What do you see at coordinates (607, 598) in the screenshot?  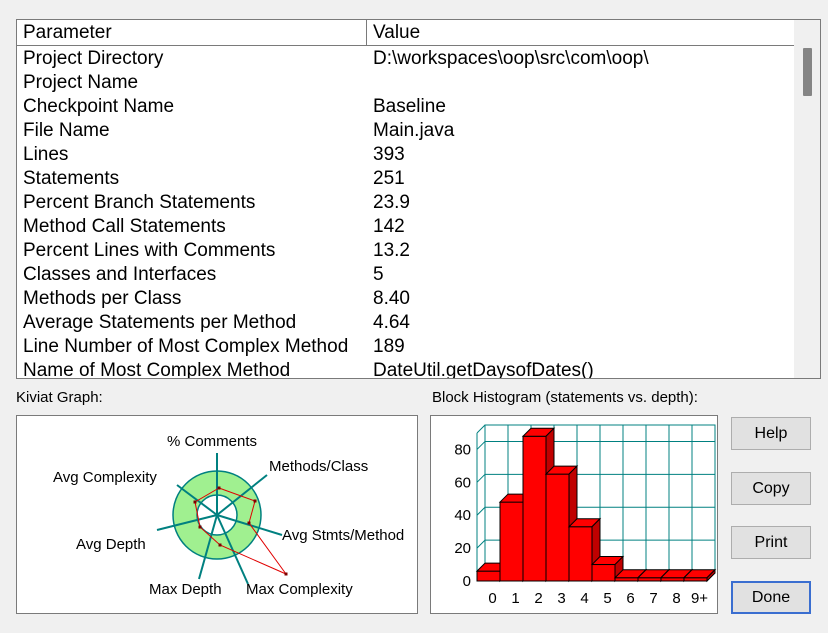 I see `histogram-x-tick-label: 5` at bounding box center [607, 598].